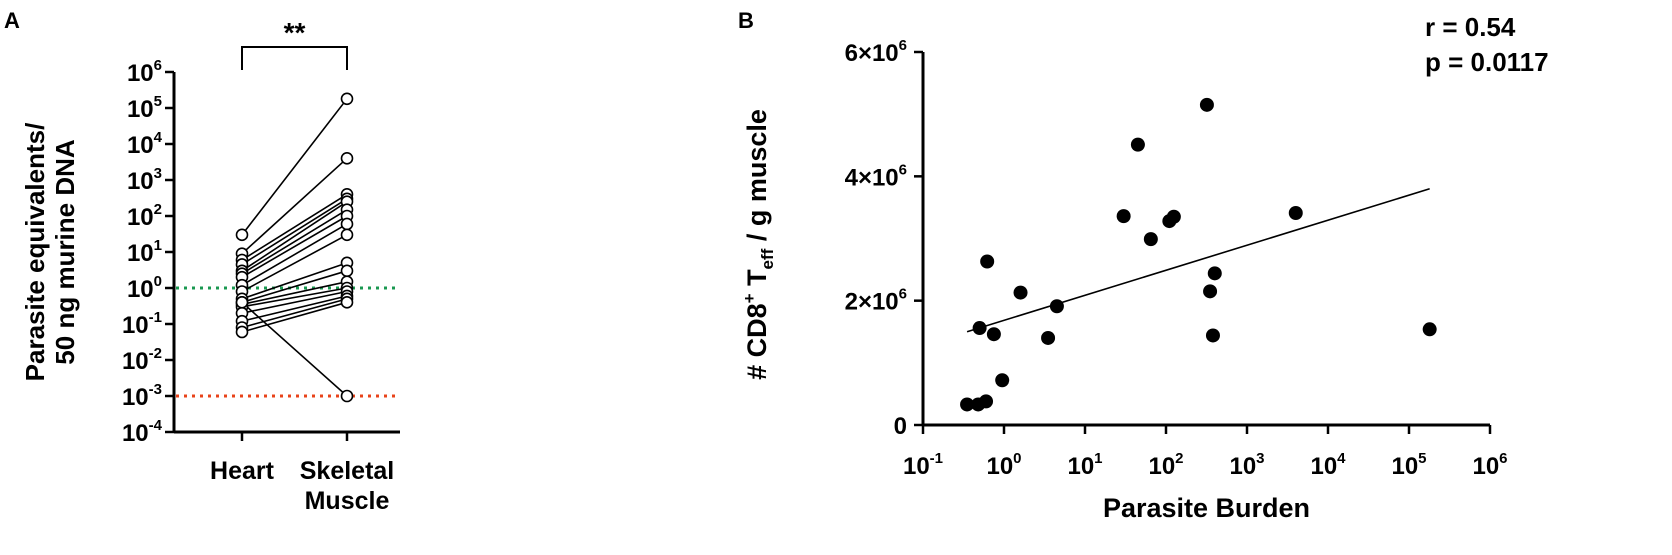 The width and height of the screenshot is (1672, 555). I want to click on y-tick-label: 0, so click(900, 426).